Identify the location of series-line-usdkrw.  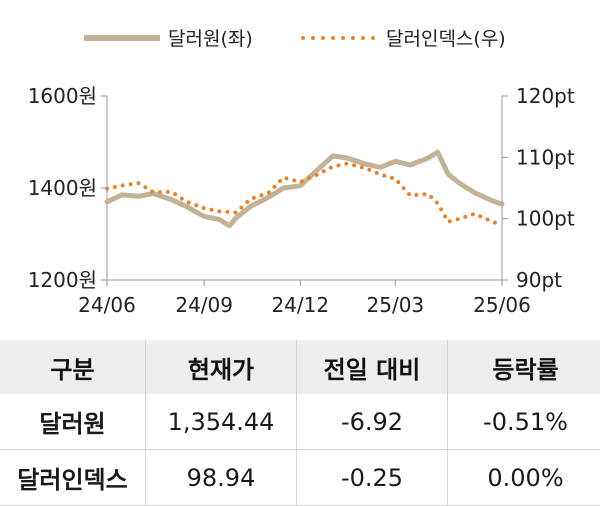
(304, 189).